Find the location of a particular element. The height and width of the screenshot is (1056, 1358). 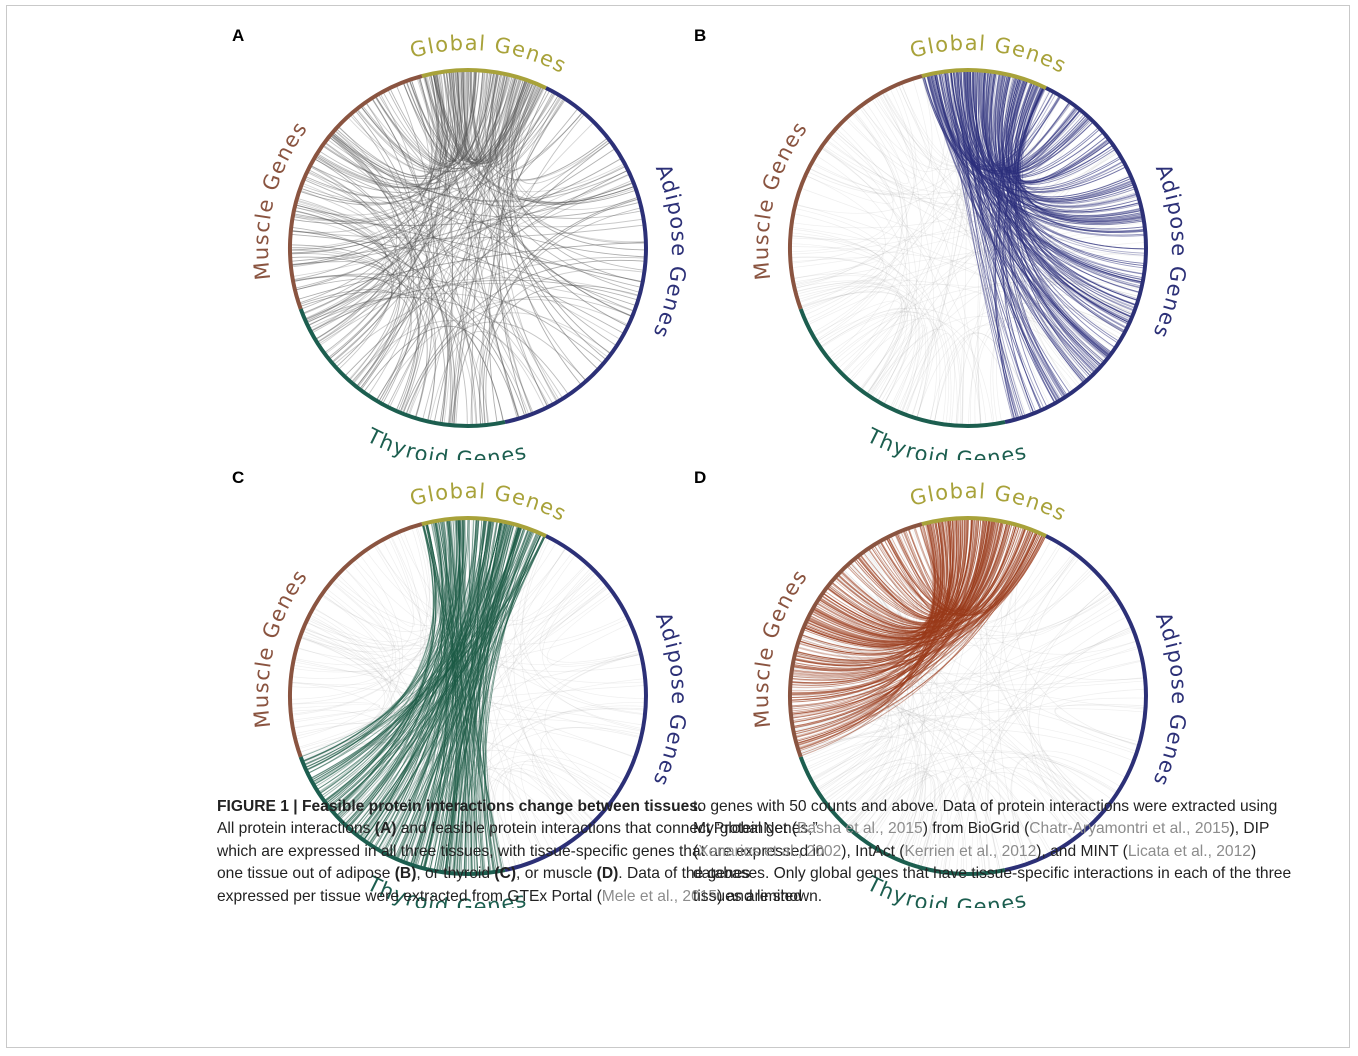

citation-link: Licata et al., 2012 is located at coordinates (1189, 851).